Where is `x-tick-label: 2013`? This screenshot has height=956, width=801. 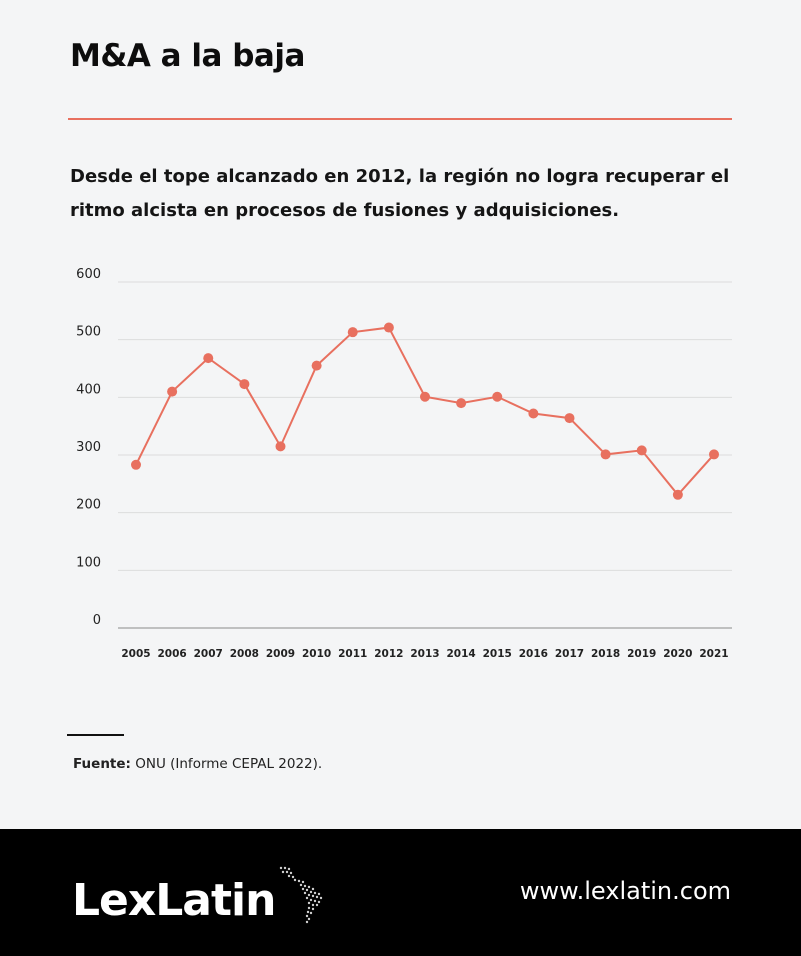 x-tick-label: 2013 is located at coordinates (424, 654).